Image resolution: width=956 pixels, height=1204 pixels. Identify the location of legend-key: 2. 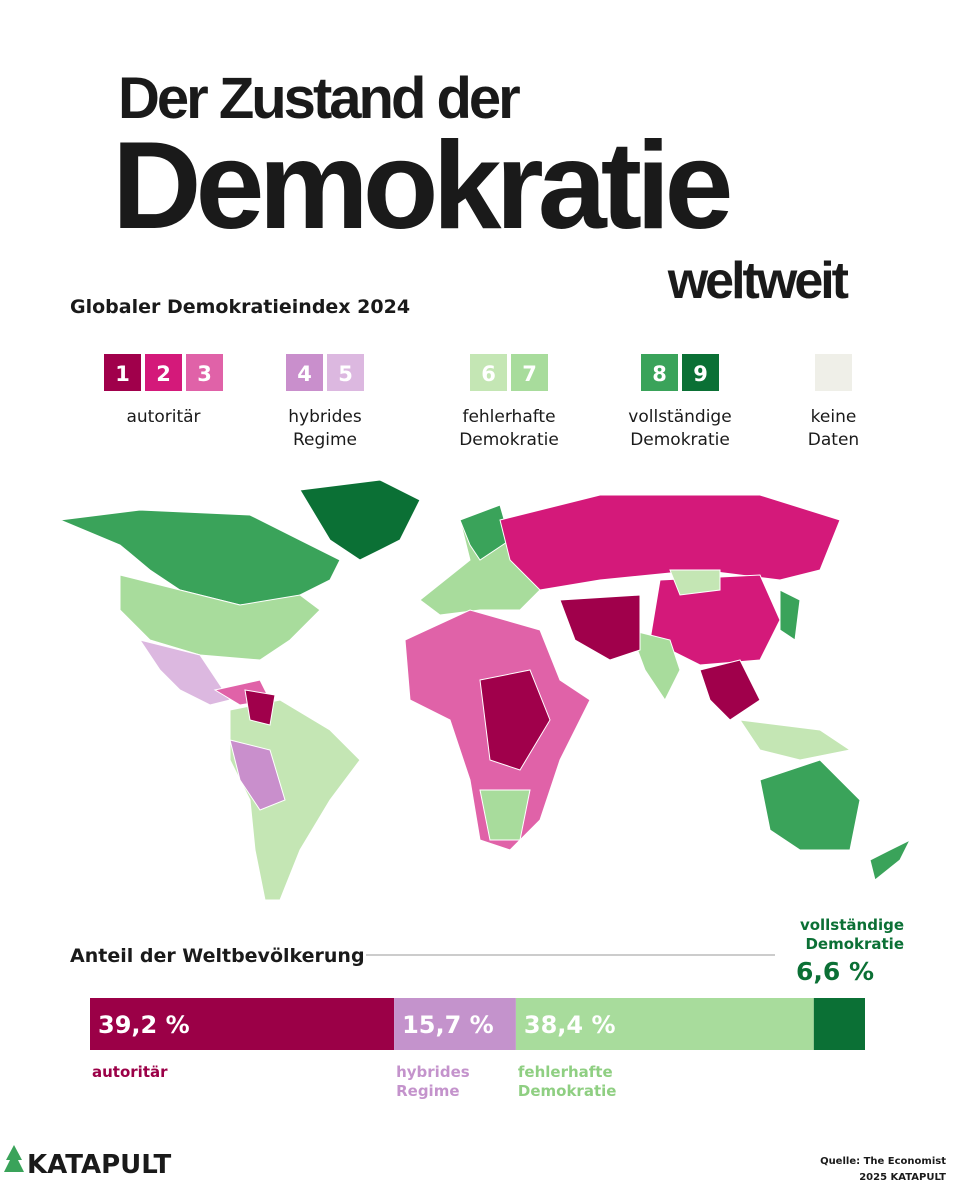
(163, 374).